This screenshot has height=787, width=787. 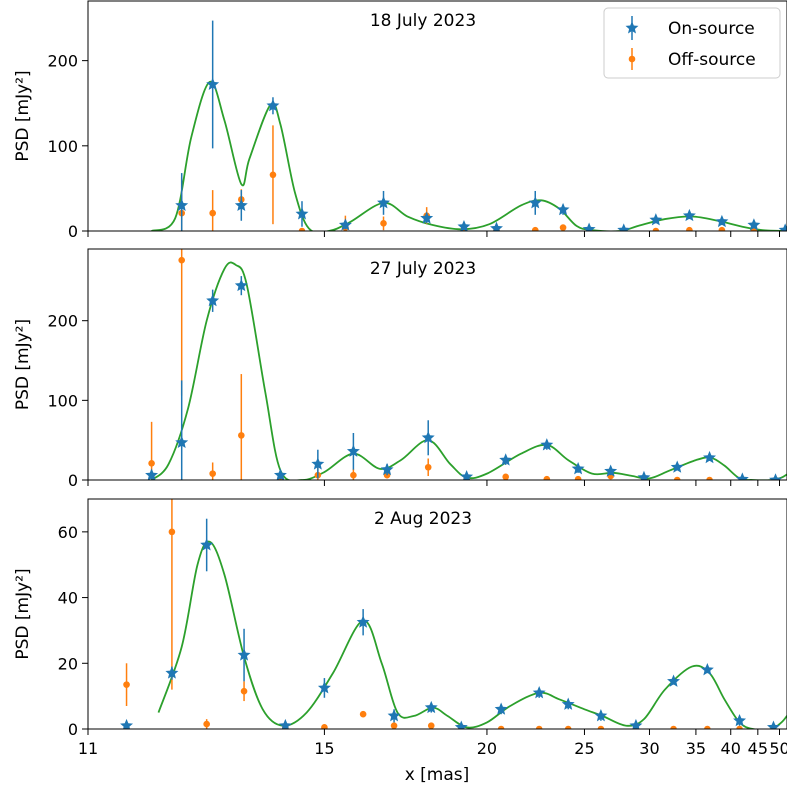 I want to click on y-tick-label: 20, so click(x=68, y=663).